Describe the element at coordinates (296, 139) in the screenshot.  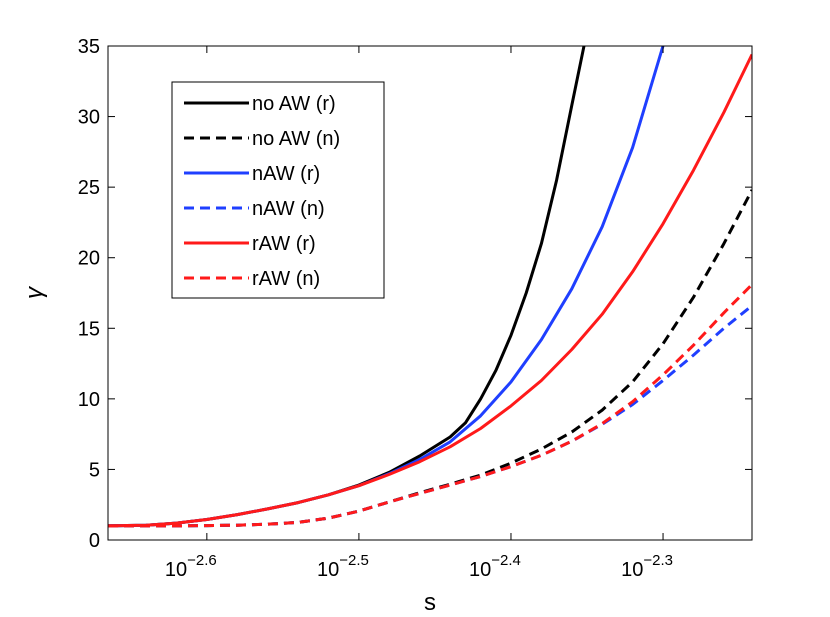
I see `legend-label: no AW (n)` at that location.